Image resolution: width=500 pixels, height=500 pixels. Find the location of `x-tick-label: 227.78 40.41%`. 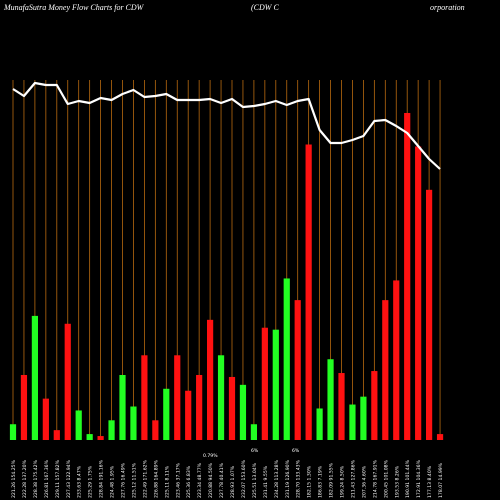

x-tick-label: 227.78 40.41% is located at coordinates (222, 480).